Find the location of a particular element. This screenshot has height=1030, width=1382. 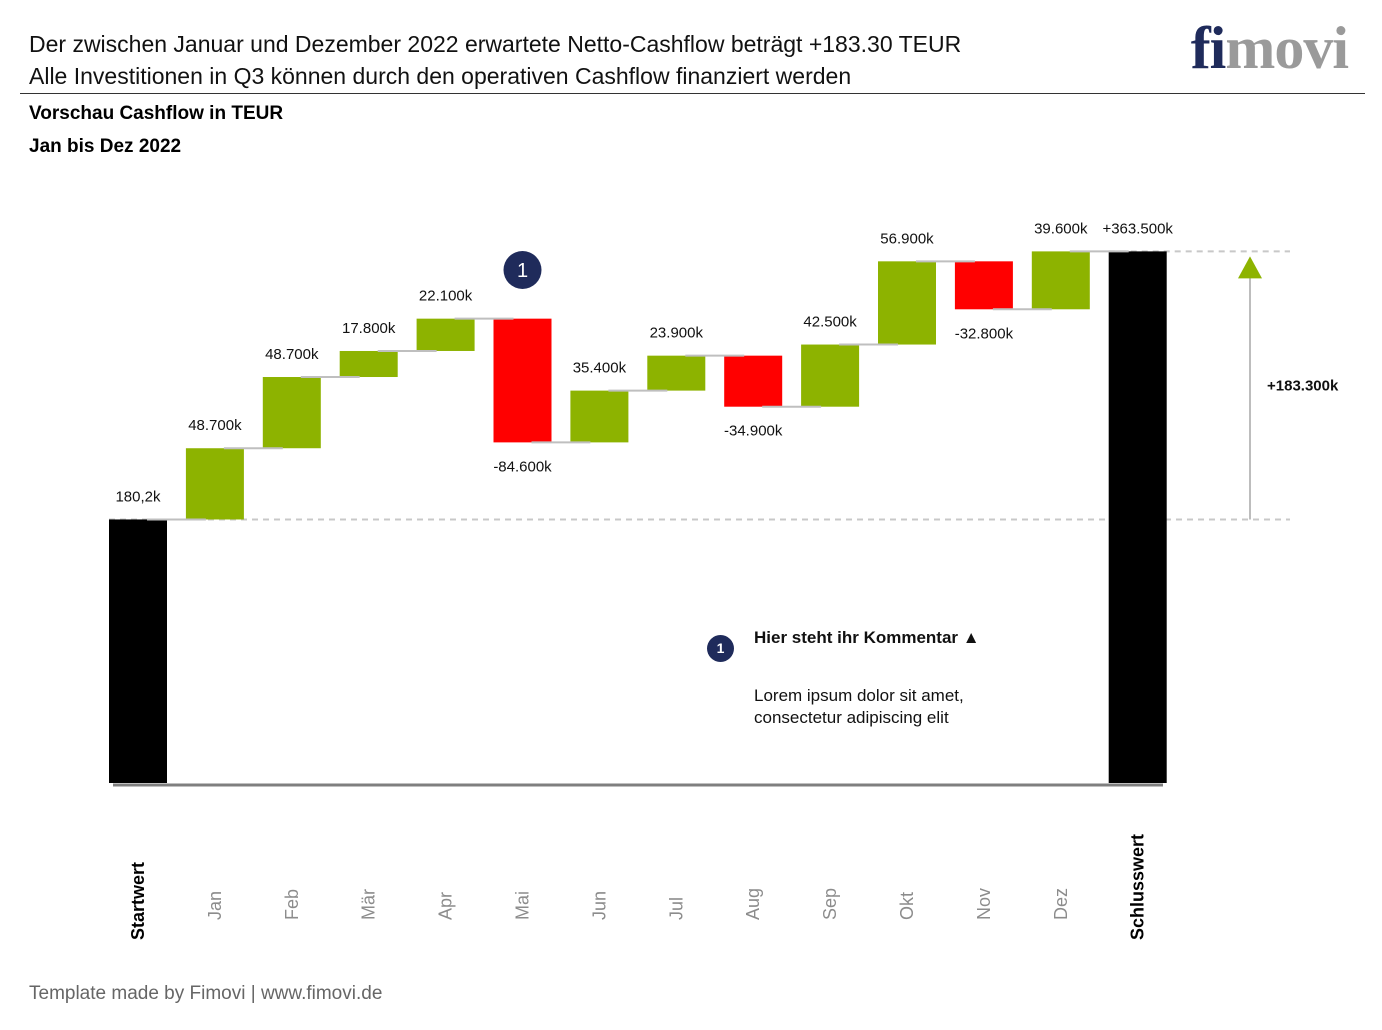

data-label-startwert: 180,2k is located at coordinates (138, 496).